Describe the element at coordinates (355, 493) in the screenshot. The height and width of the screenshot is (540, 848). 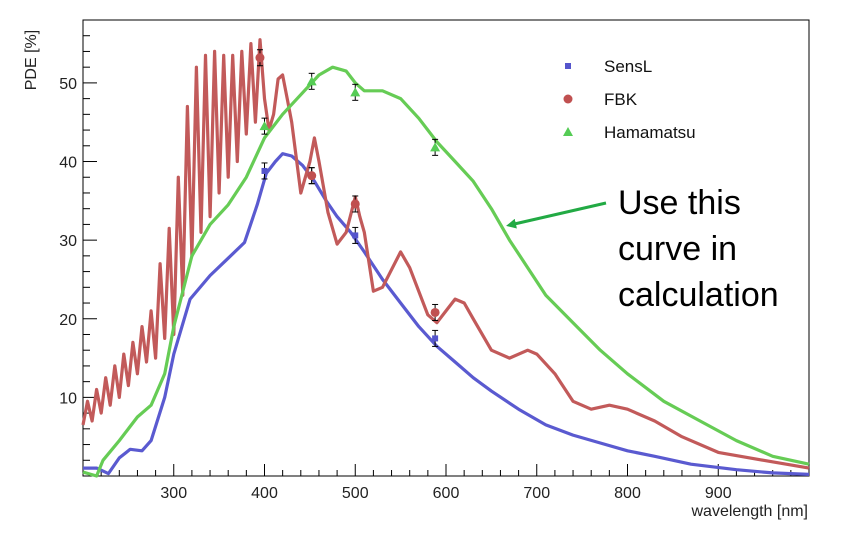
I see `x-tick-label: 500` at that location.